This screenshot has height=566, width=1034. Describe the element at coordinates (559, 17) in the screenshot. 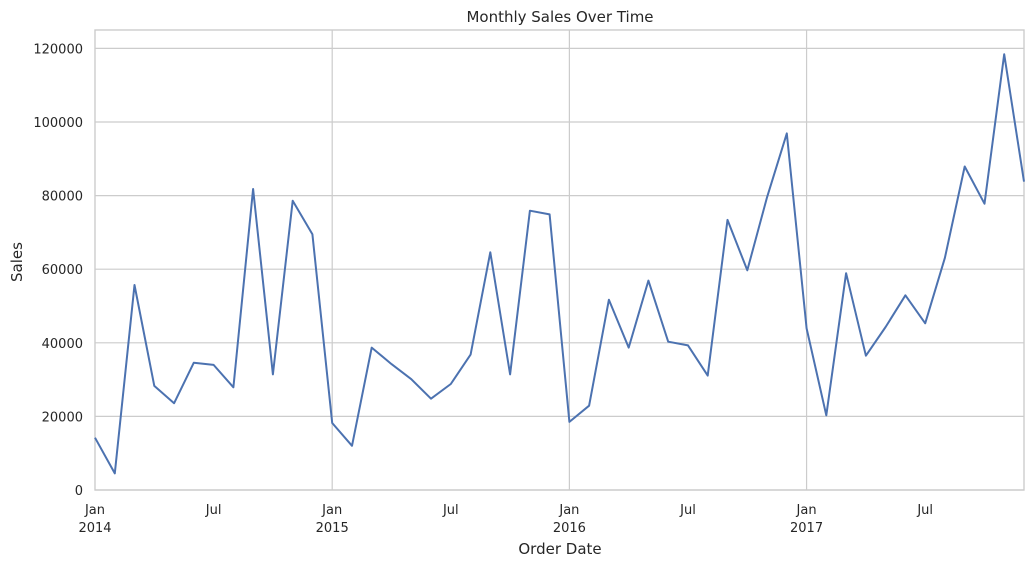

I see `chart-title: Monthly Sales Over Time` at that location.